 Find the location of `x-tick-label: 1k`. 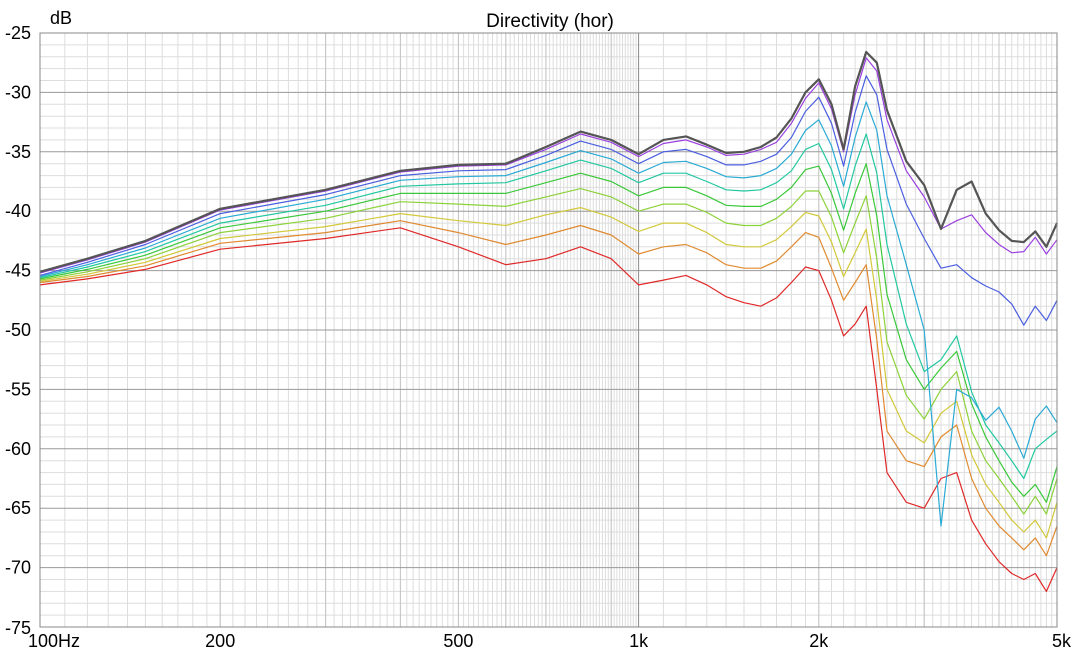

x-tick-label: 1k is located at coordinates (639, 641).